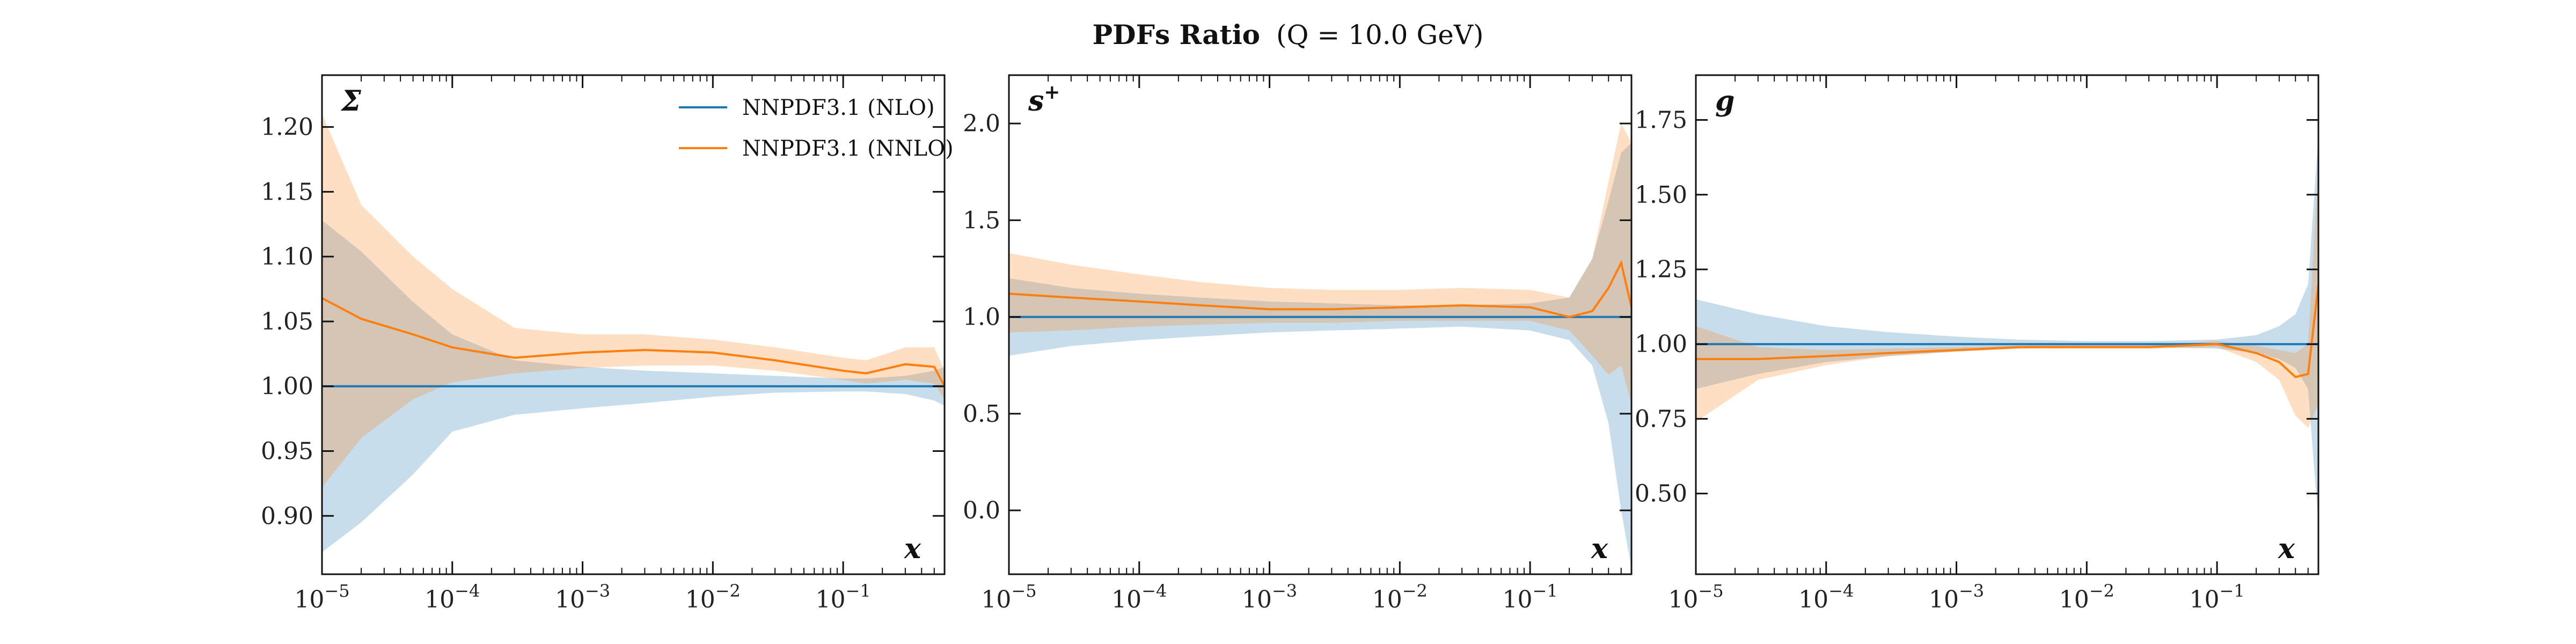 The width and height of the screenshot is (2576, 644). Describe the element at coordinates (287, 451) in the screenshot. I see `y-tick-label: 0.95` at that location.